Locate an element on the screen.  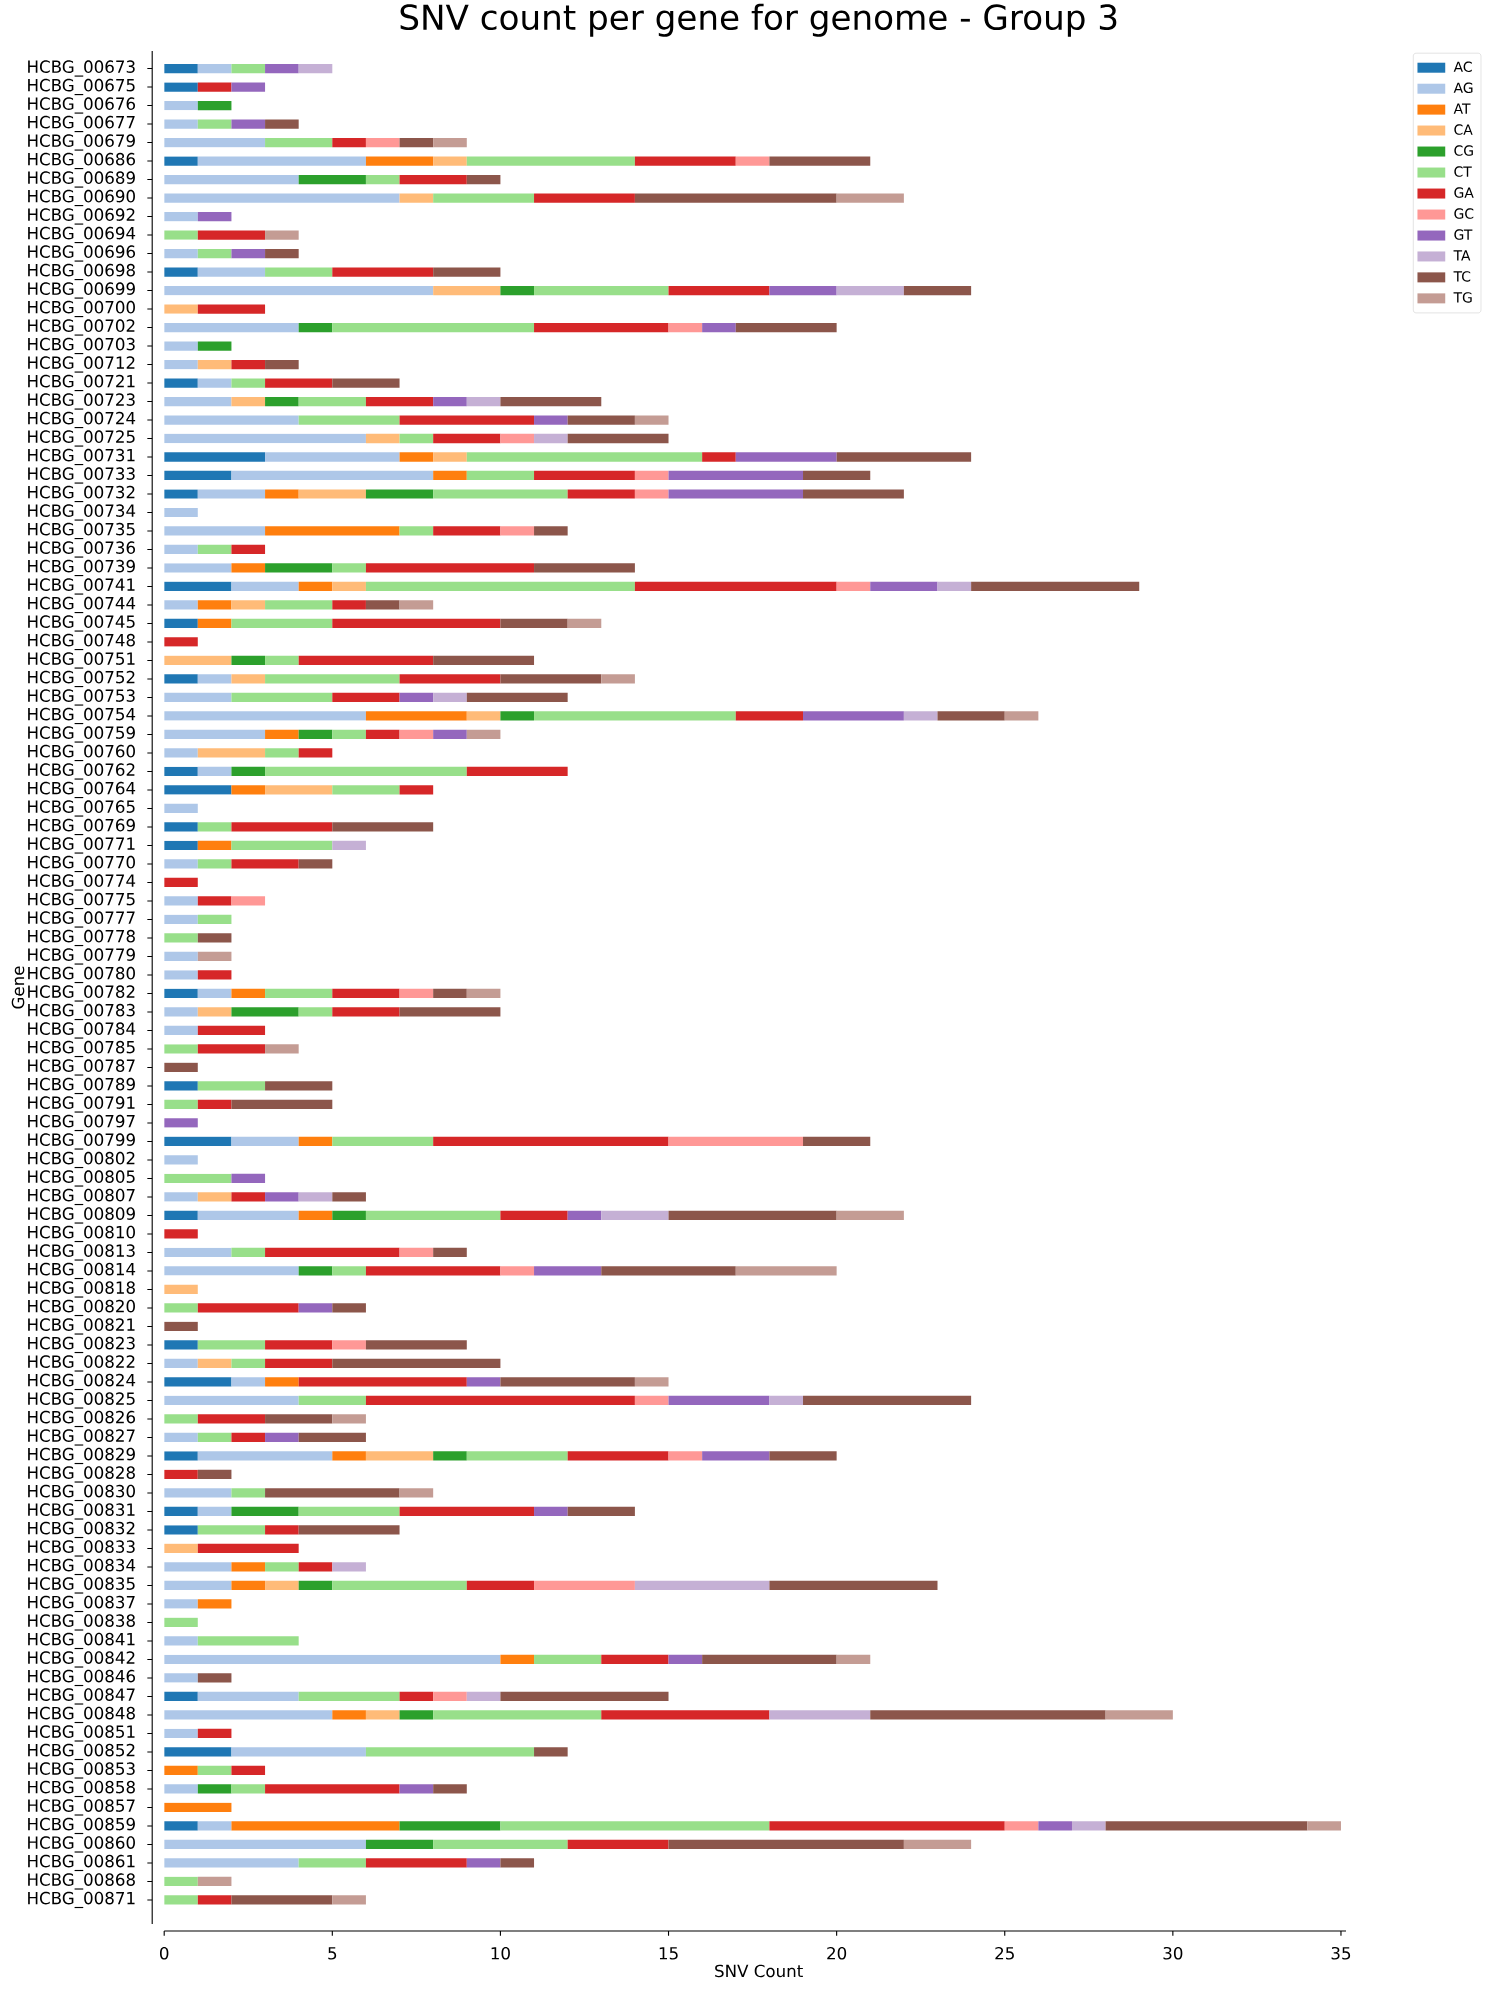
y-tick-label: HCBG_00871 is located at coordinates (81, 1900).